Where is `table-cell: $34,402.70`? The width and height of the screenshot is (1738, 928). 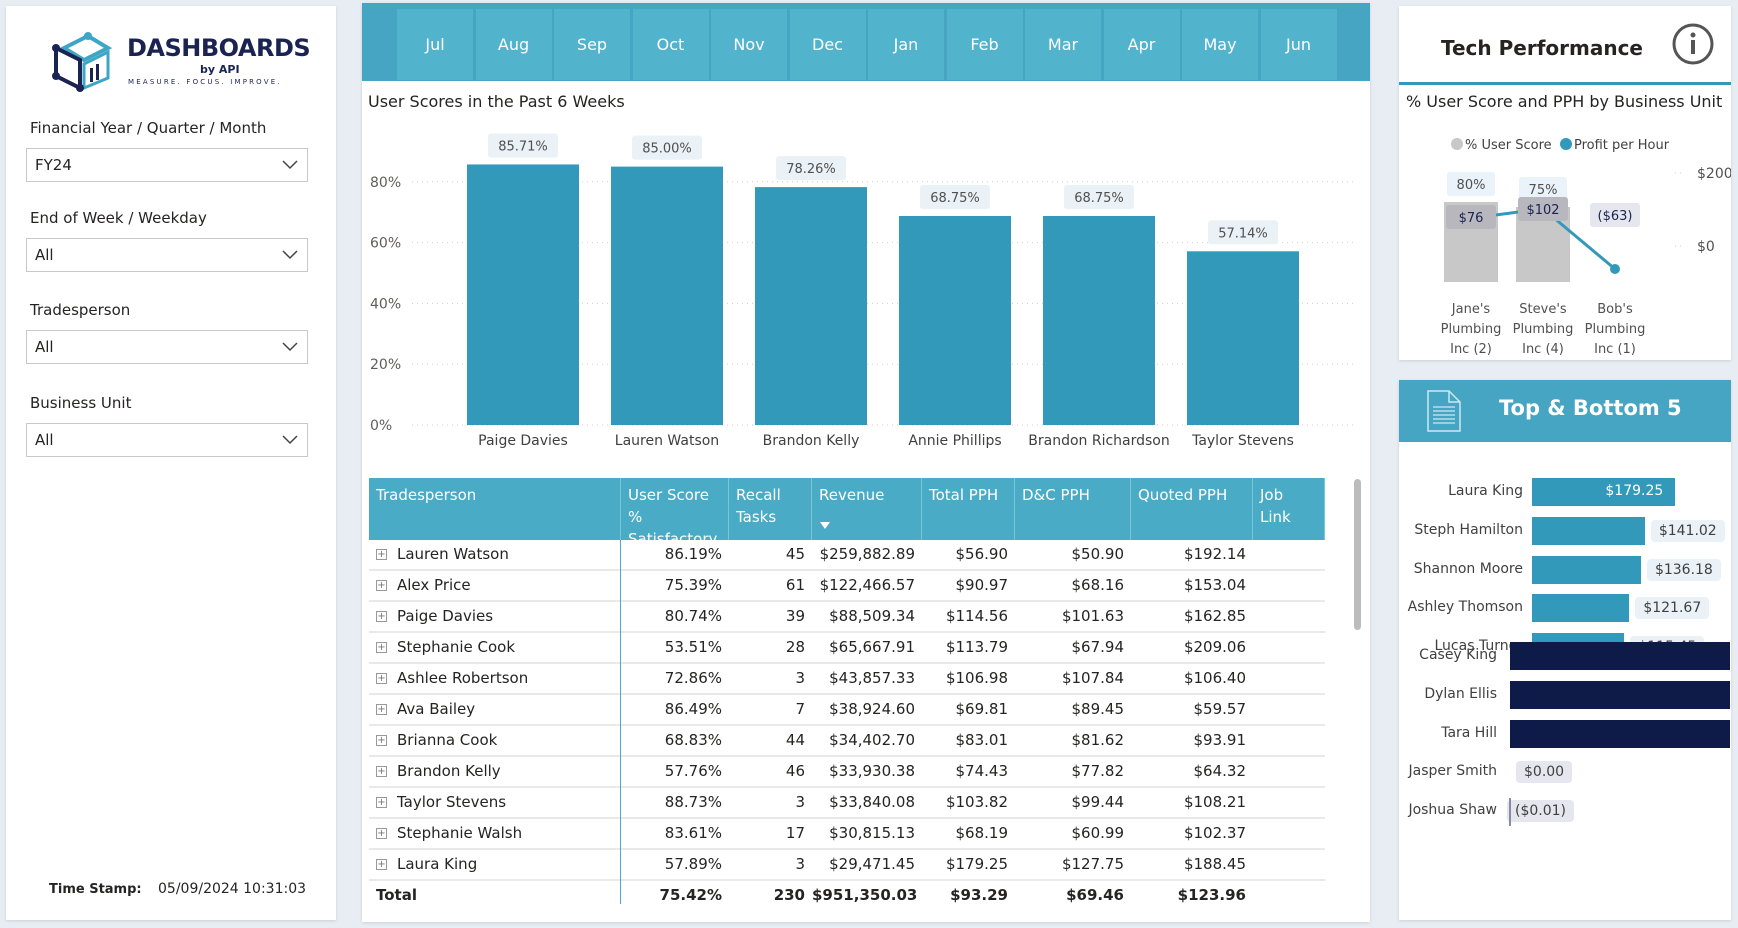
table-cell: $34,402.70 is located at coordinates (872, 740).